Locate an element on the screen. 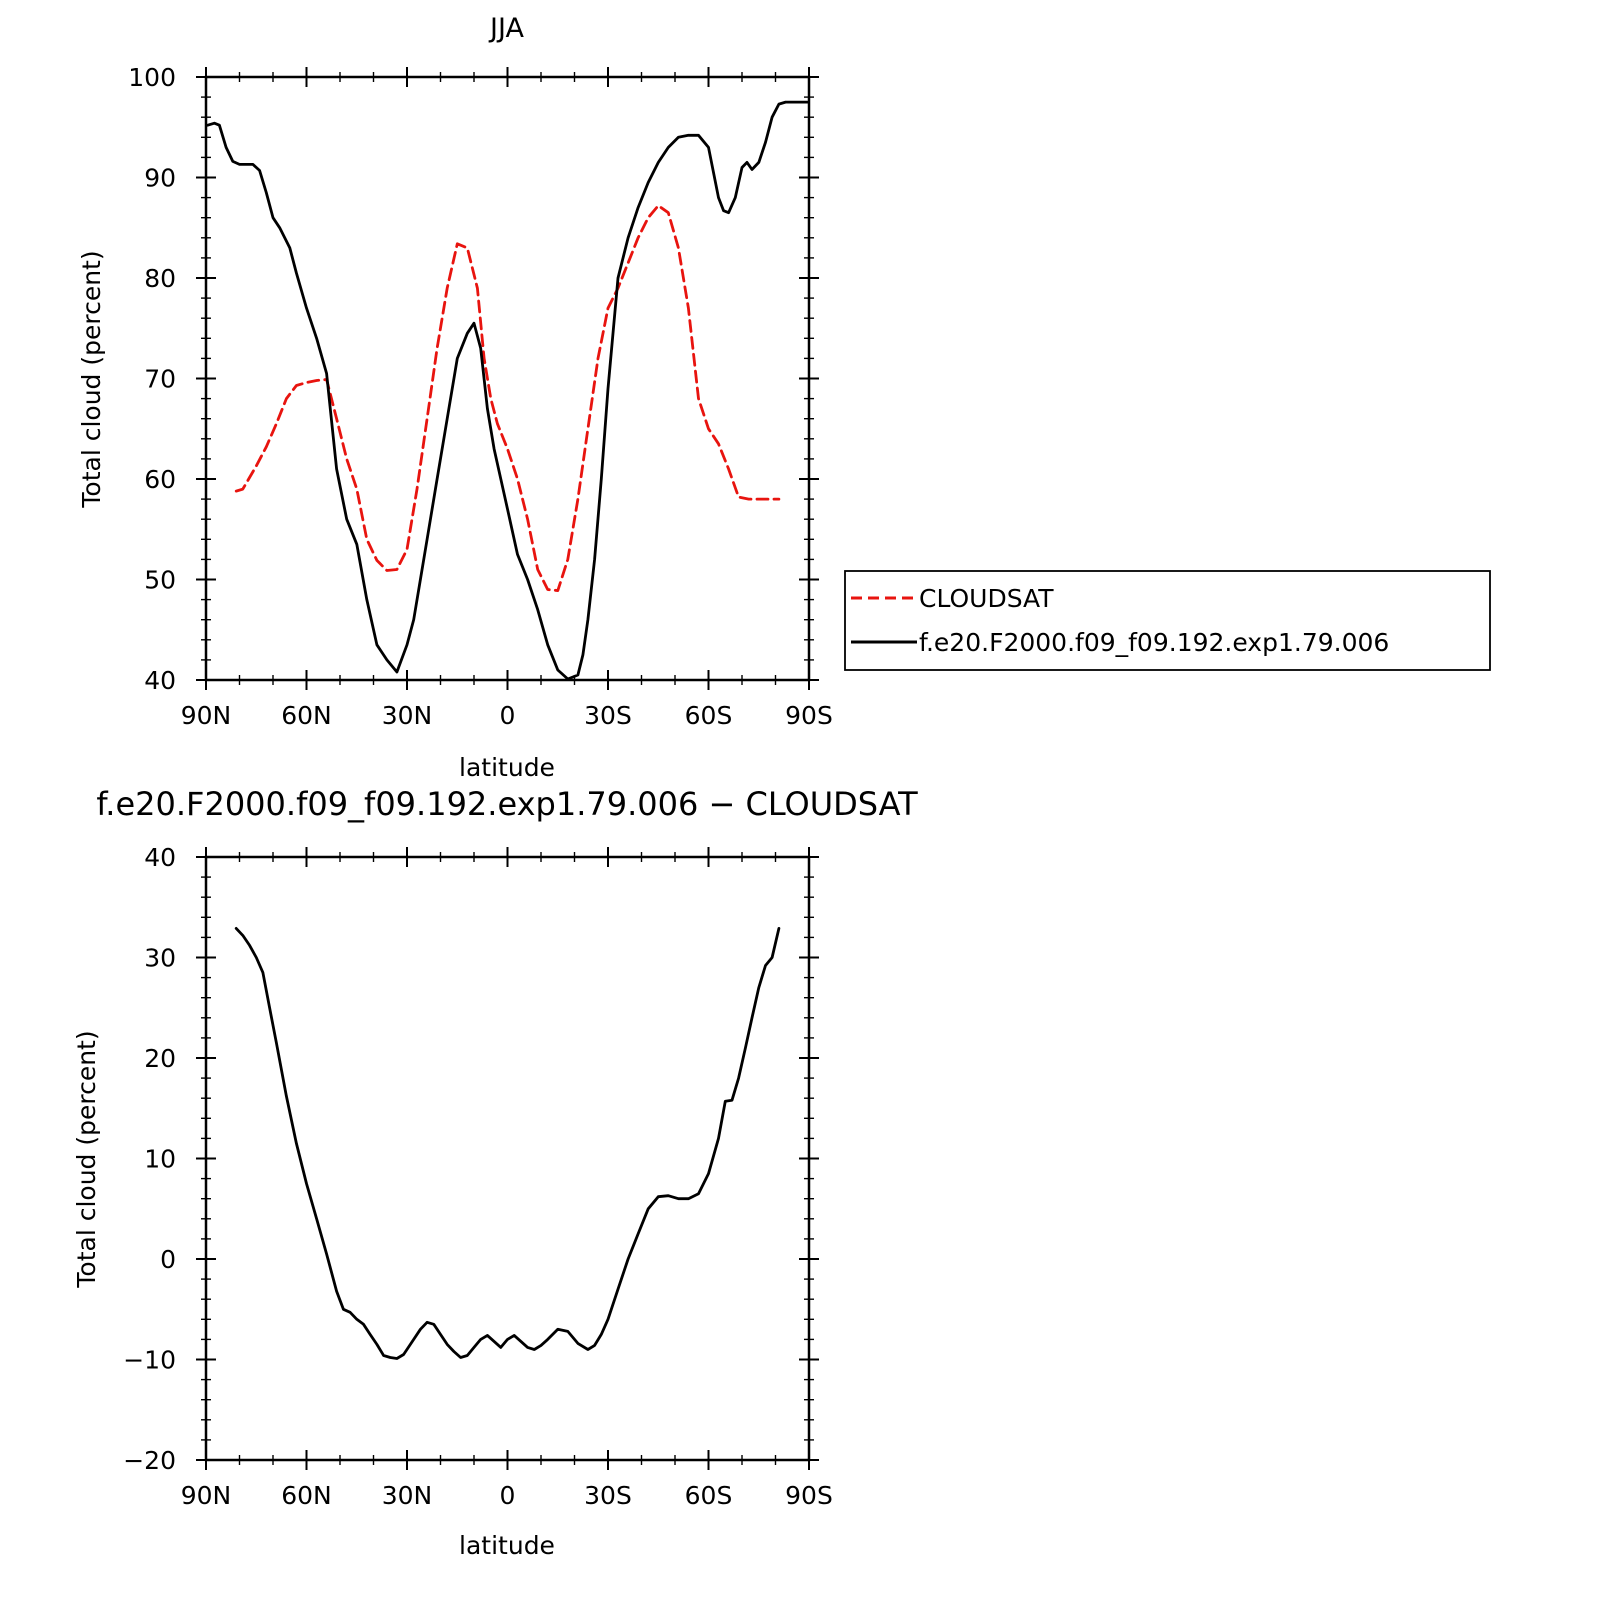 The height and width of the screenshot is (1607, 1602). y-tick-label: 60 is located at coordinates (160, 479).